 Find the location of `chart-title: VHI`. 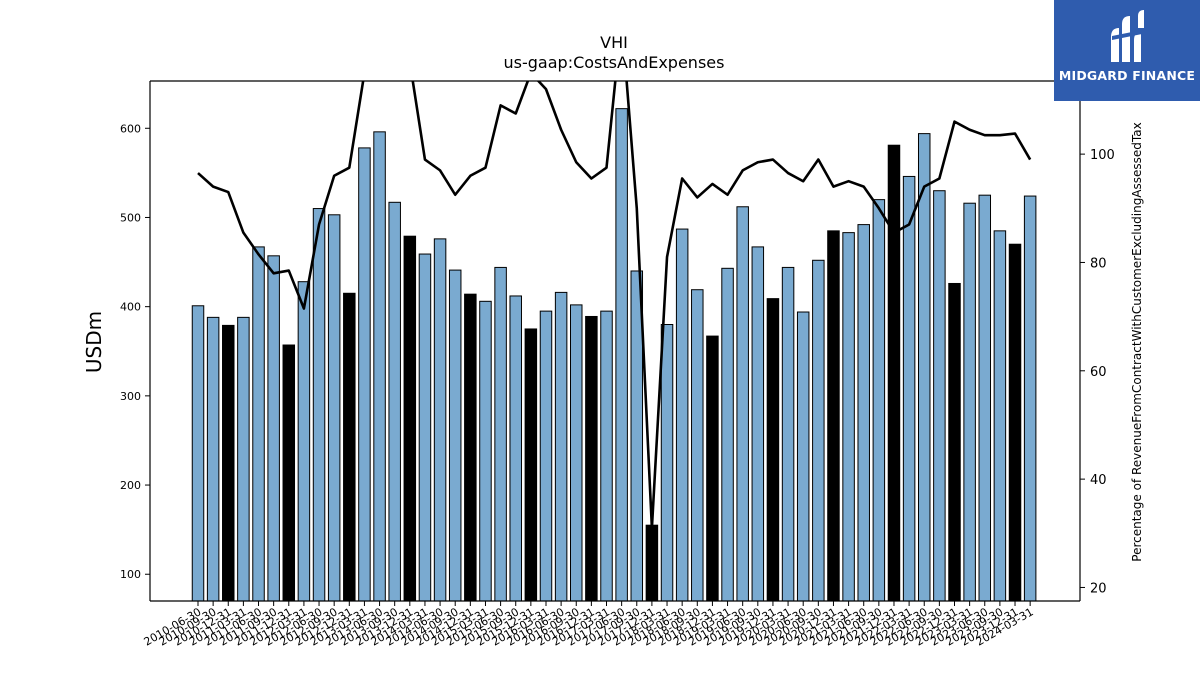

chart-title: VHI is located at coordinates (614, 42).